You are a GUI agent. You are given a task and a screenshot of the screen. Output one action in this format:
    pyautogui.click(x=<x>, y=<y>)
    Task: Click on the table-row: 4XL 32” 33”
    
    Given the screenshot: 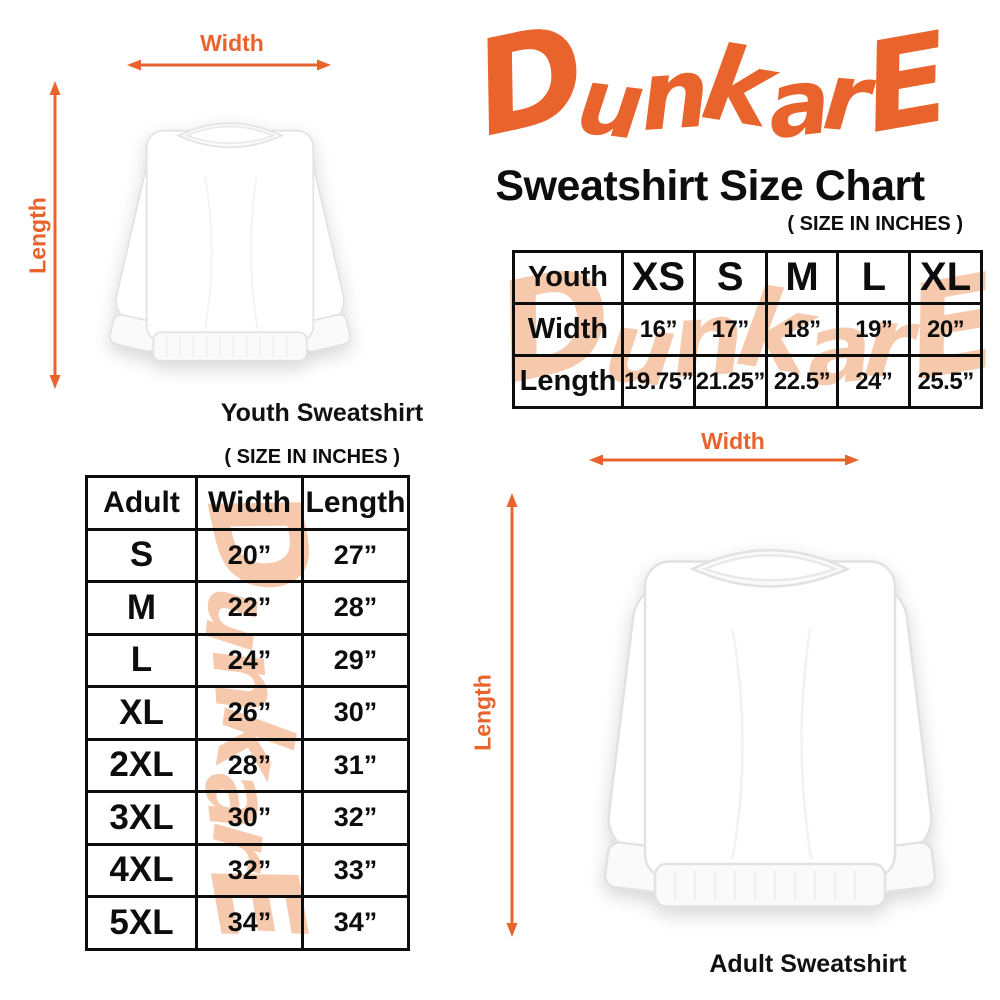 What is the action you would take?
    pyautogui.click(x=247, y=870)
    